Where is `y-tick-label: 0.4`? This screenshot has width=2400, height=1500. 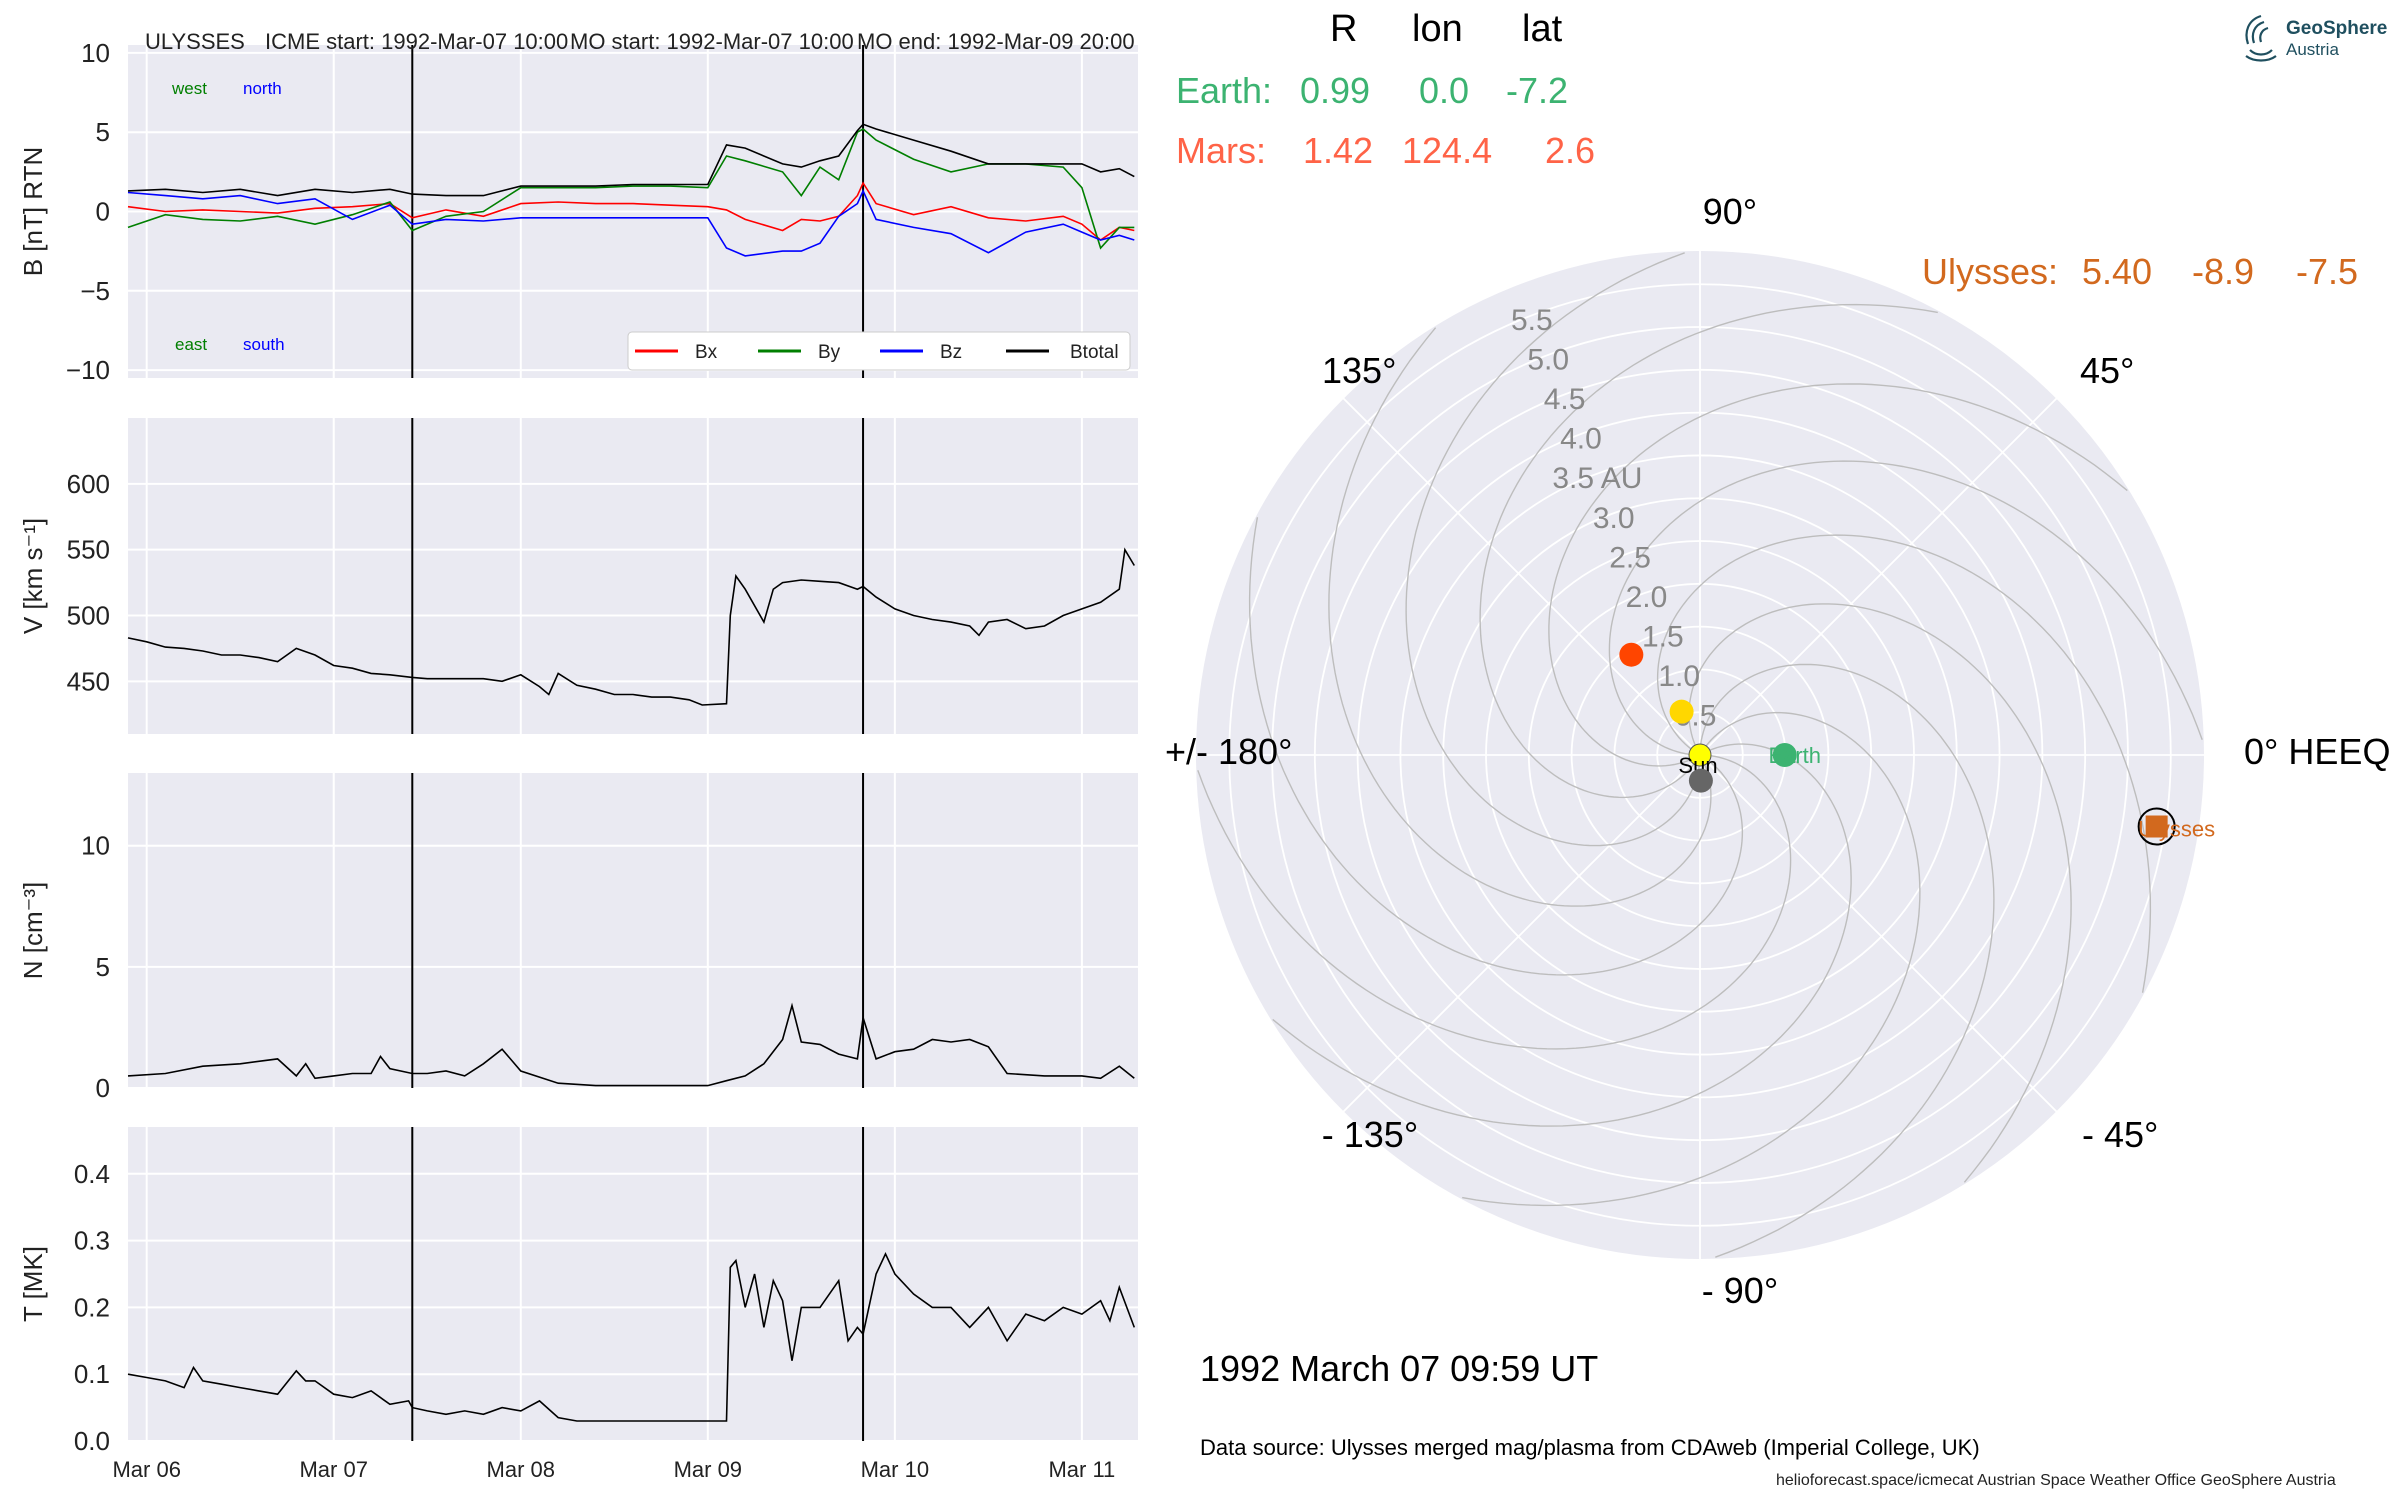
y-tick-label: 0.4 is located at coordinates (92, 1174).